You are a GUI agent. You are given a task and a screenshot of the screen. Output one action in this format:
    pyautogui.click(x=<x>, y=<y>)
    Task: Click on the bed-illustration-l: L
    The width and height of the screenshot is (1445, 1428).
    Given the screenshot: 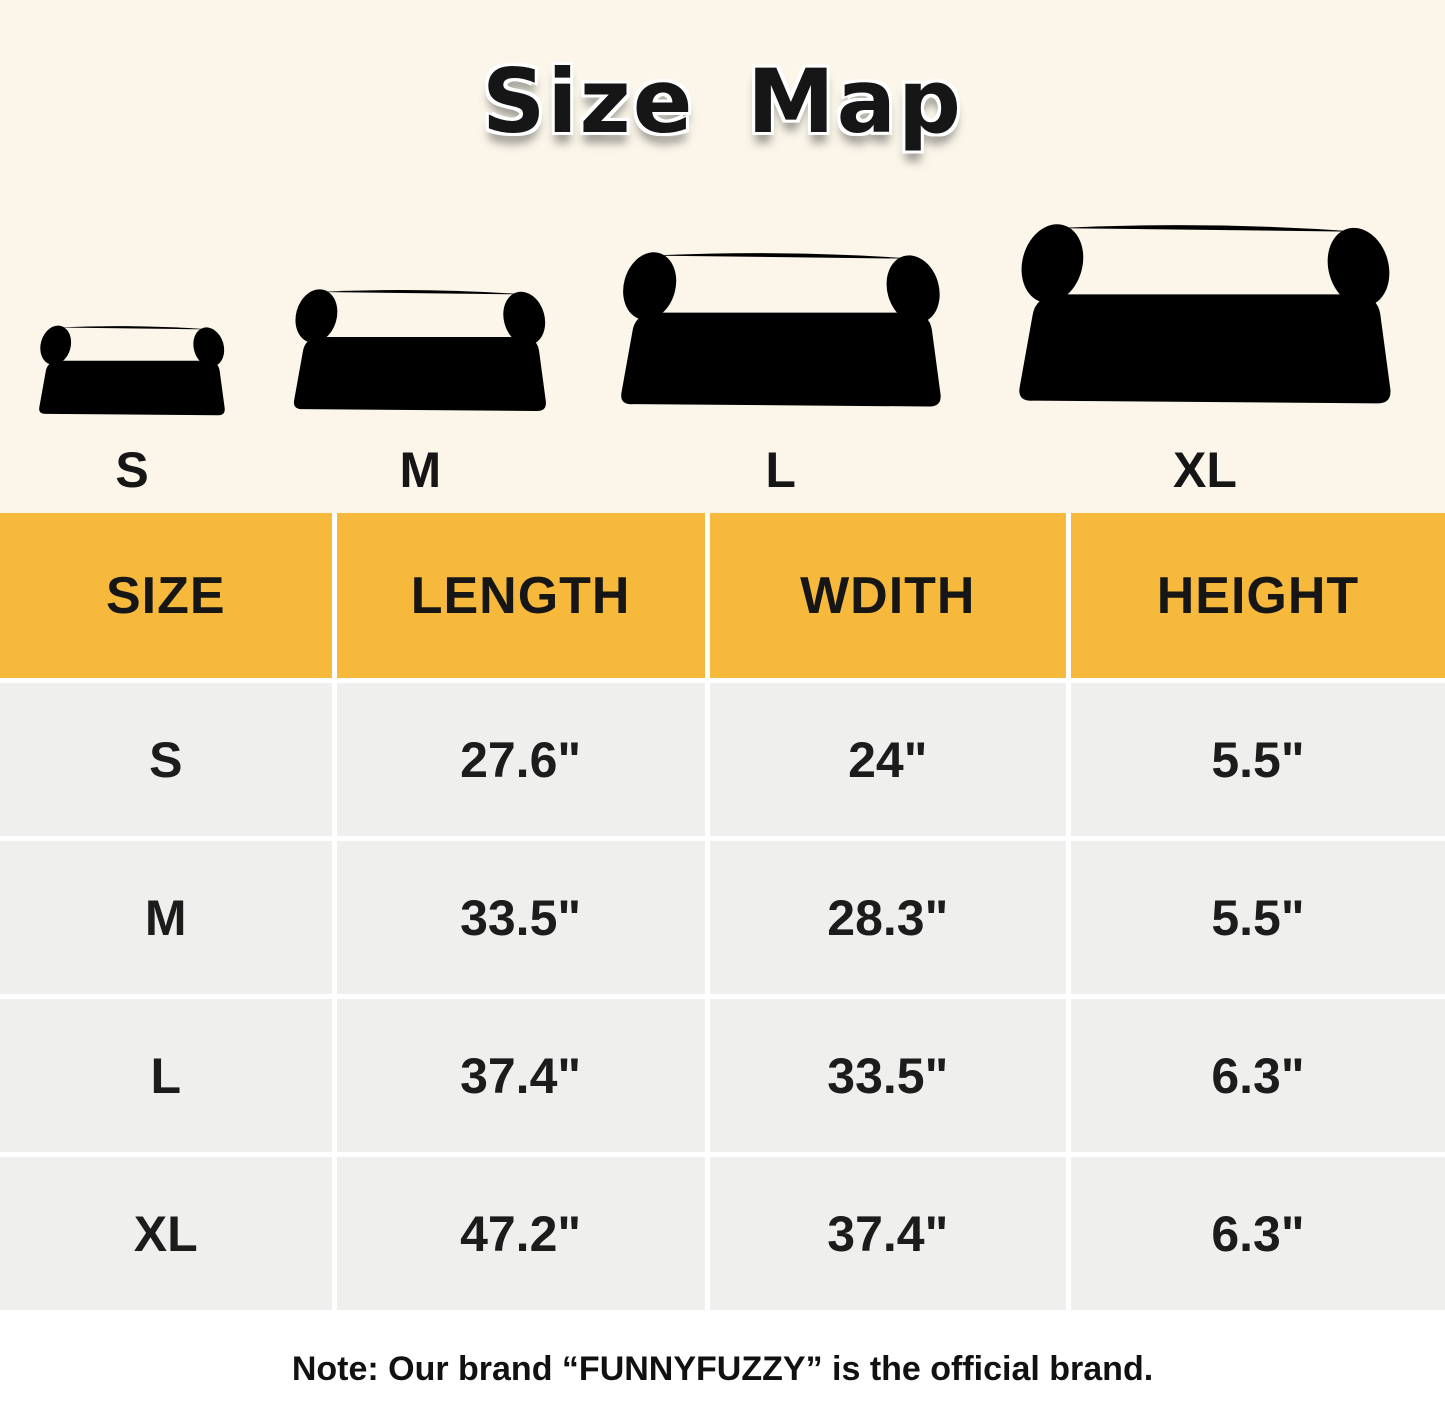 What is the action you would take?
    pyautogui.click(x=781, y=367)
    